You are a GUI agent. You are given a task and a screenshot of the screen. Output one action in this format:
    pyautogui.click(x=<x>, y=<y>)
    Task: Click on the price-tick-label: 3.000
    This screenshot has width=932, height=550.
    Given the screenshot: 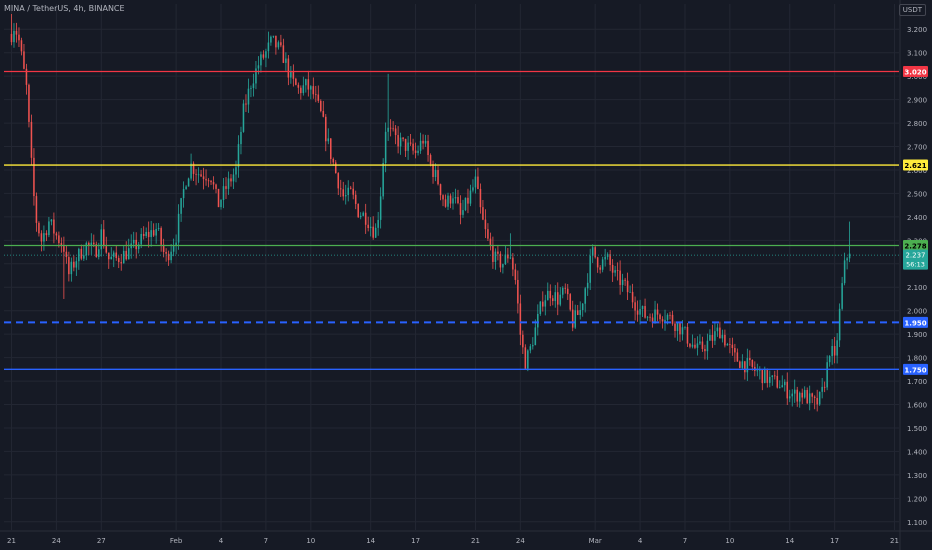 What is the action you would take?
    pyautogui.click(x=917, y=77)
    